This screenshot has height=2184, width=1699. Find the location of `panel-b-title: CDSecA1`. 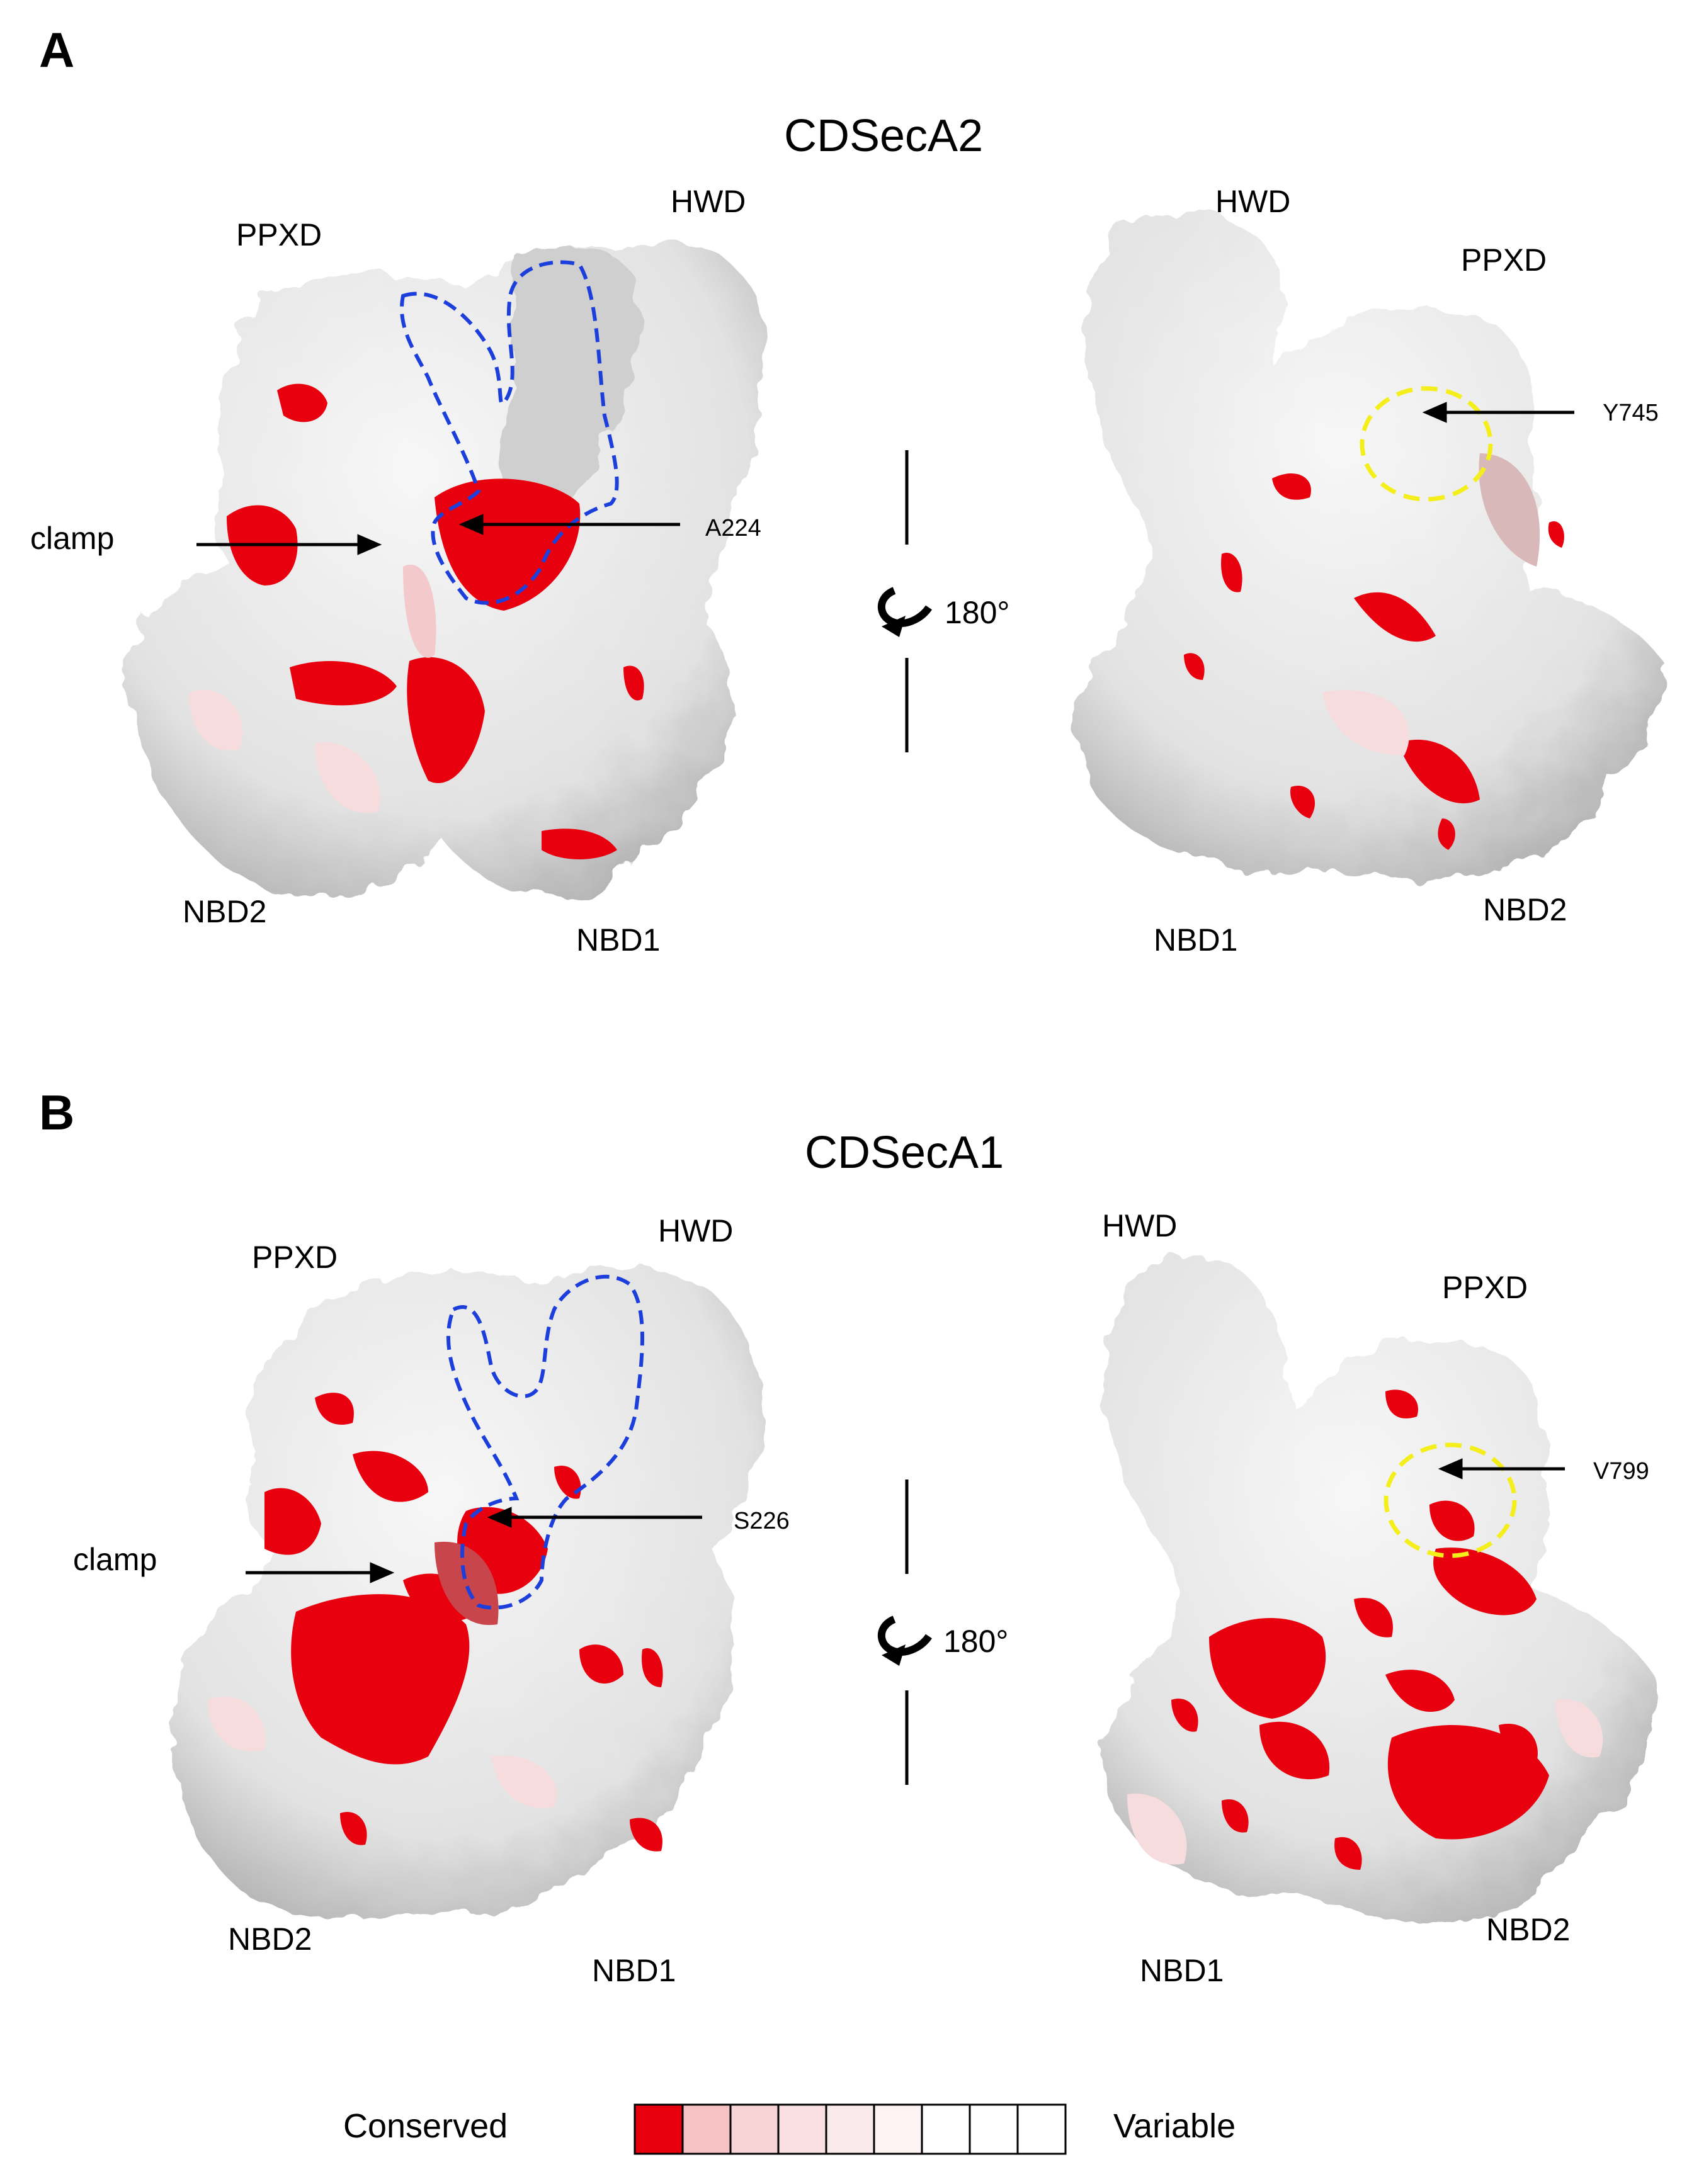

panel-b-title: CDSecA1 is located at coordinates (904, 1153).